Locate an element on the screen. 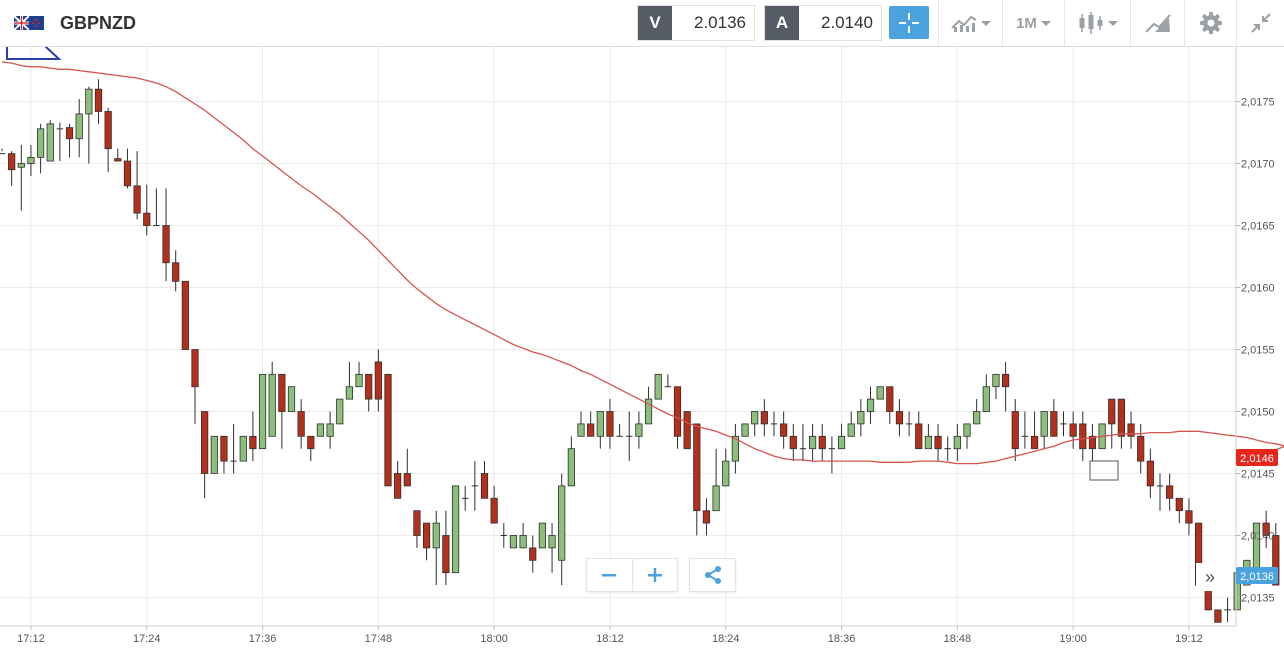  chart-area-icon is located at coordinates (963, 23).